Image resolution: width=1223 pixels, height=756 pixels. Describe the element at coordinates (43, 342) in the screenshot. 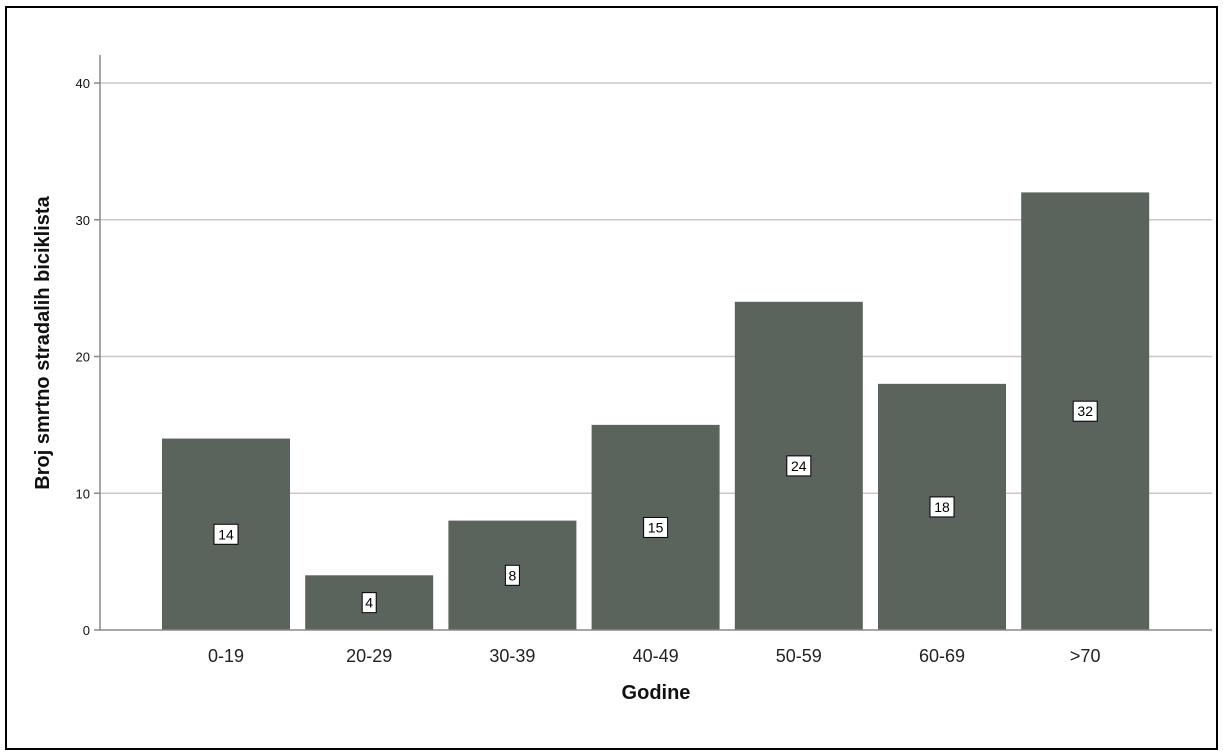

I see `y-axis-title: Broj smrtno stradalih biciklista` at that location.